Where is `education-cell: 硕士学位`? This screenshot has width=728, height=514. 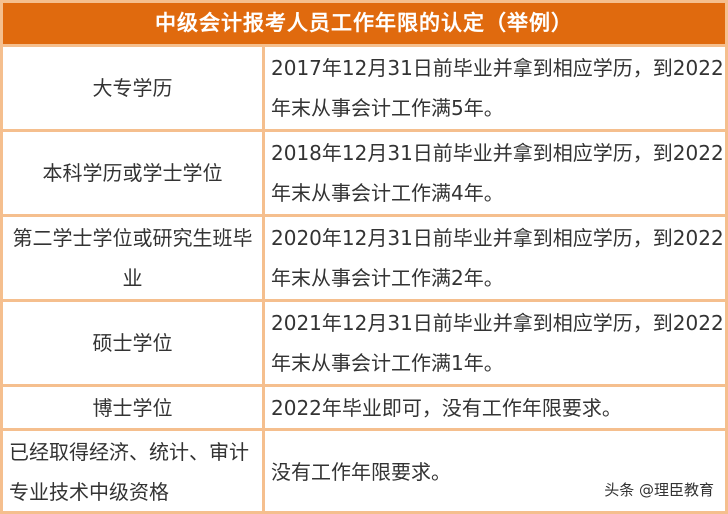
education-cell: 硕士学位 is located at coordinates (134, 343).